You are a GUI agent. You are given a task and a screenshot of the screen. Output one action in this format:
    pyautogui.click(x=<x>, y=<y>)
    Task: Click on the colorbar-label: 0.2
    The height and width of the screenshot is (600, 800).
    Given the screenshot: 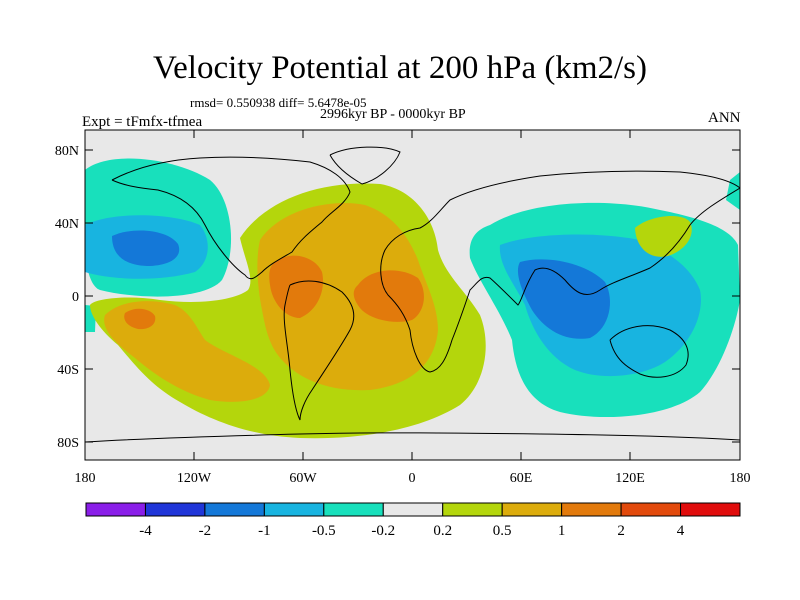 What is the action you would take?
    pyautogui.click(x=442, y=531)
    